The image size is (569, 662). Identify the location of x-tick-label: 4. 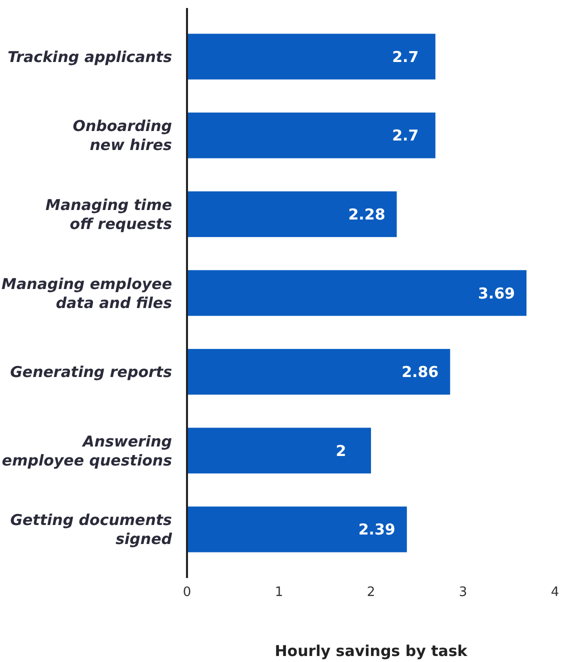
(555, 592).